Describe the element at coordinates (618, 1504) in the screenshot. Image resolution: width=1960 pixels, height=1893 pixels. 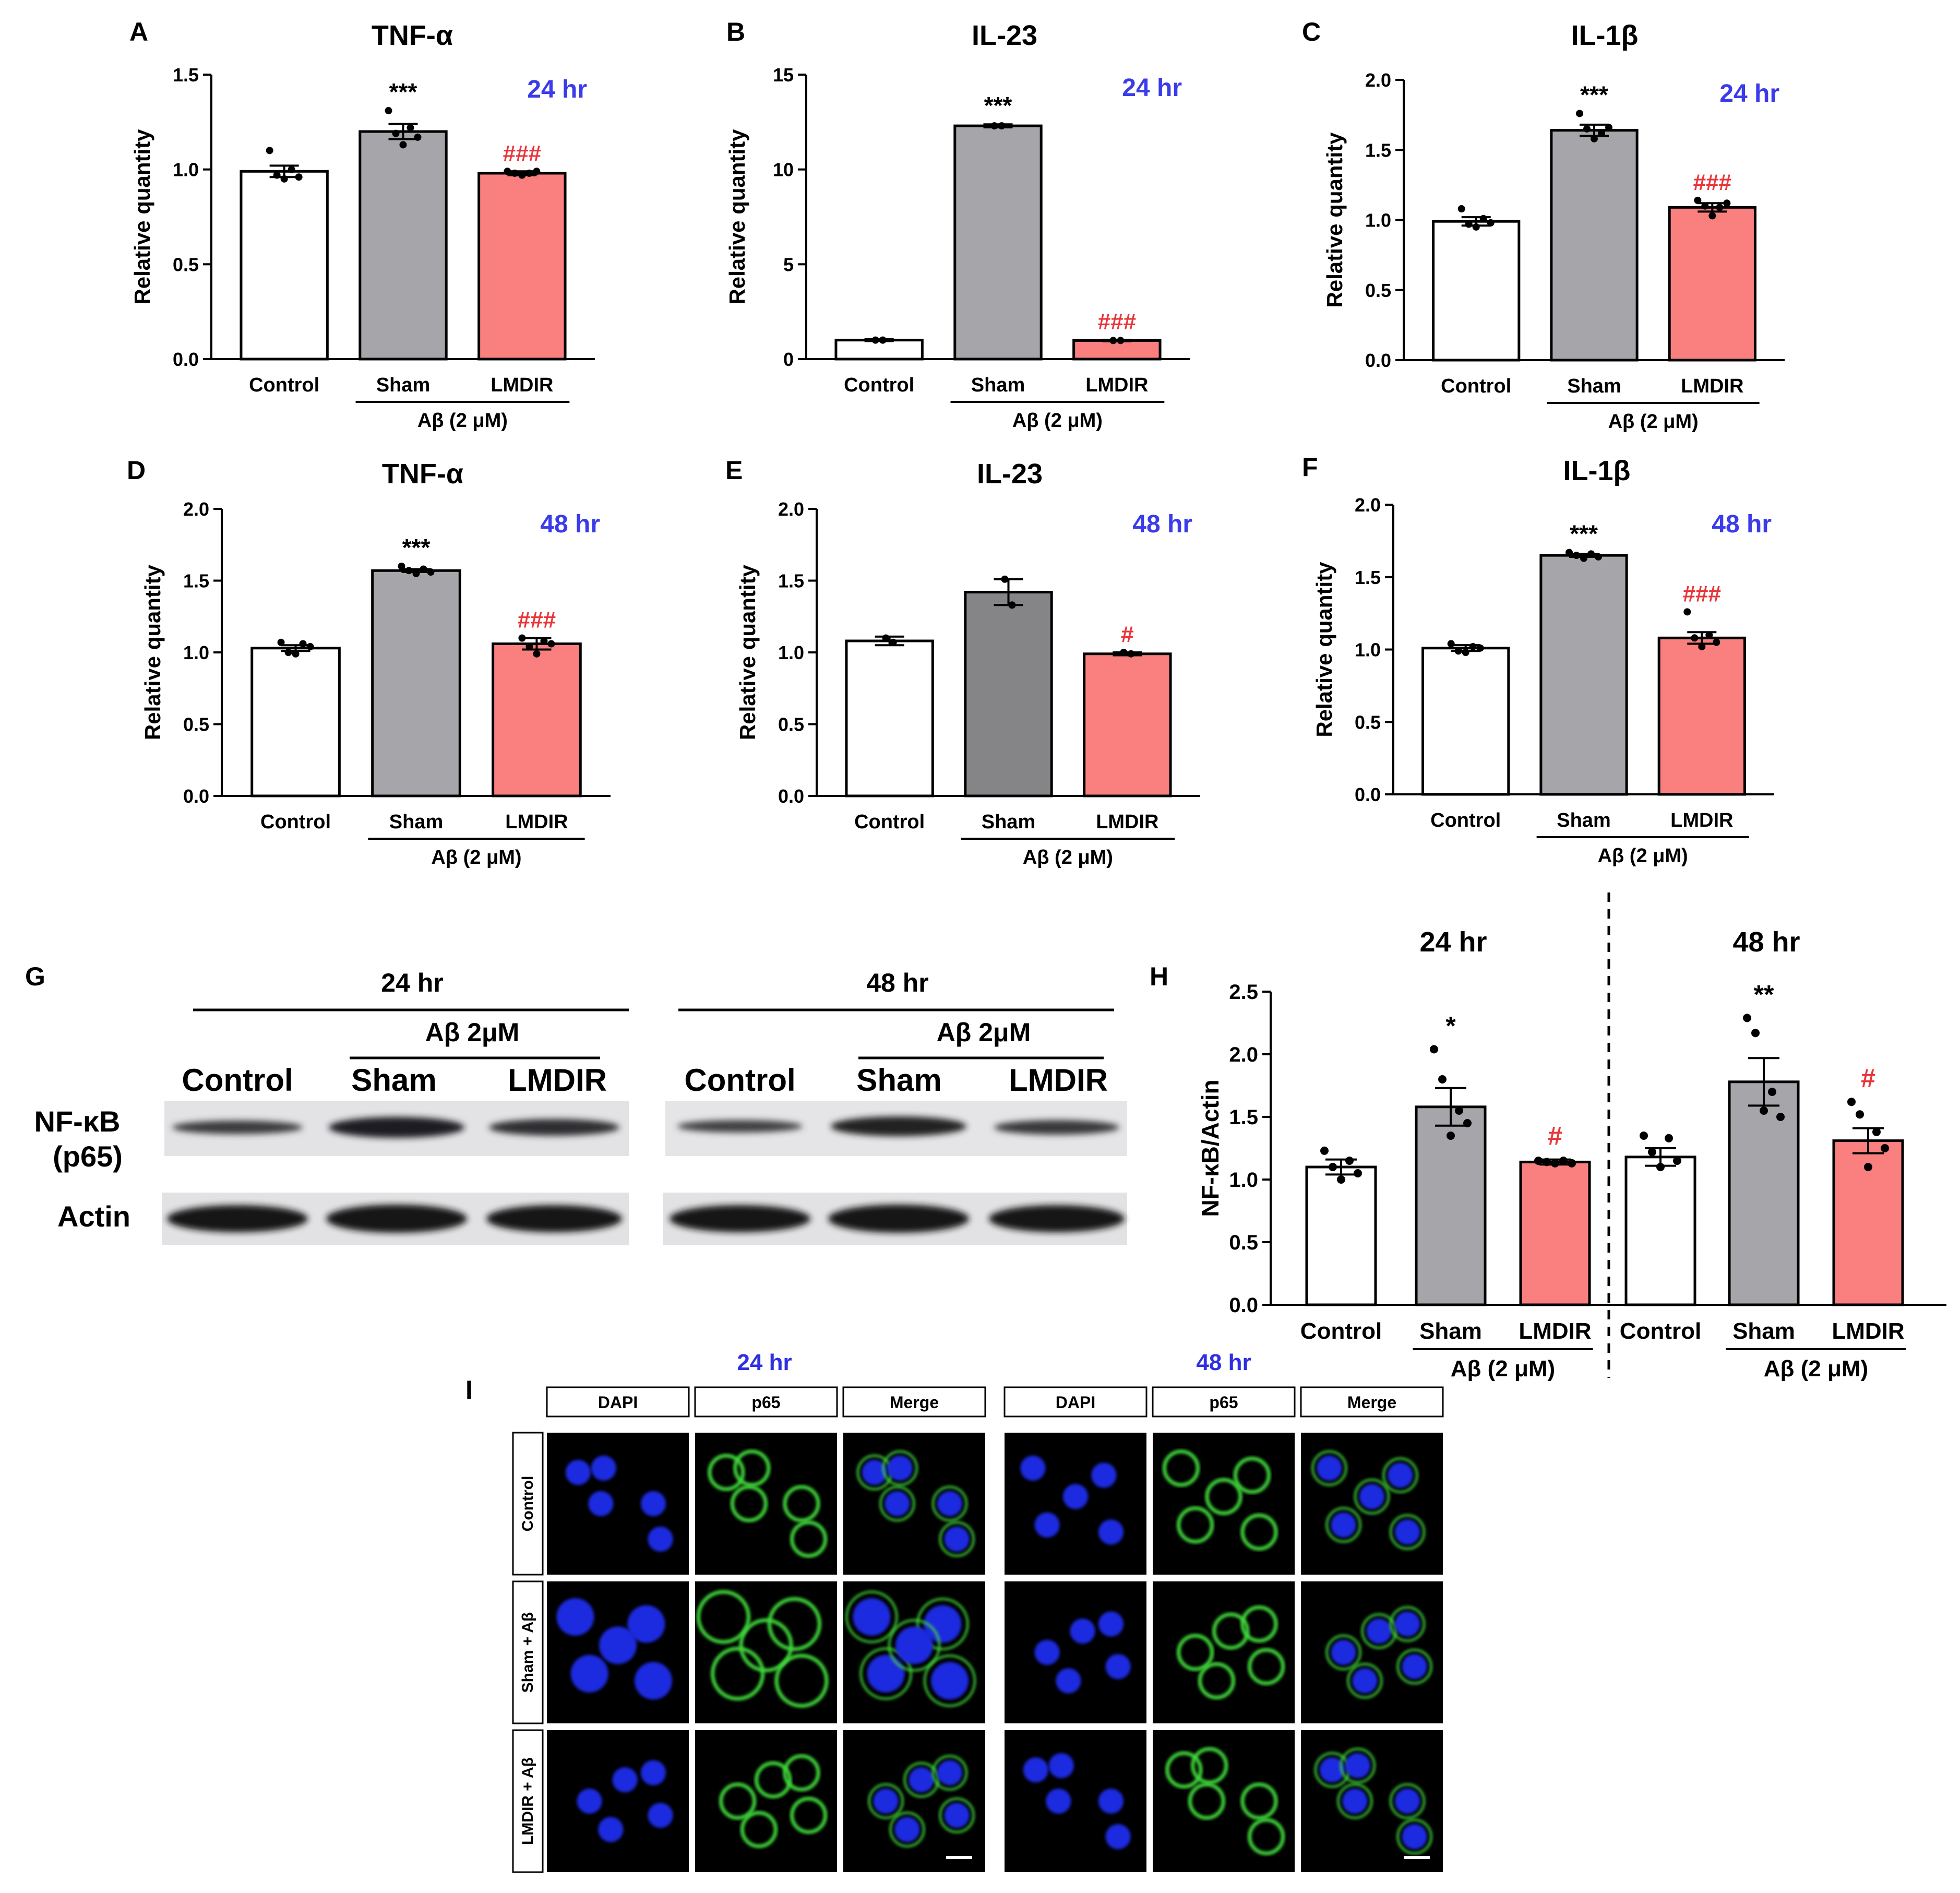
I see `micrograph-dapi` at that location.